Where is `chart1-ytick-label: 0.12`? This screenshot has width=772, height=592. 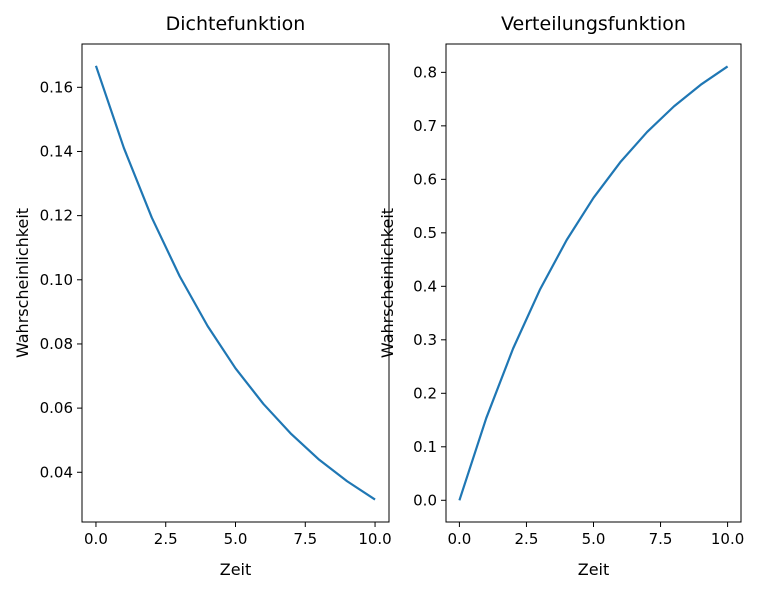
chart1-ytick-label: 0.12 is located at coordinates (56, 216).